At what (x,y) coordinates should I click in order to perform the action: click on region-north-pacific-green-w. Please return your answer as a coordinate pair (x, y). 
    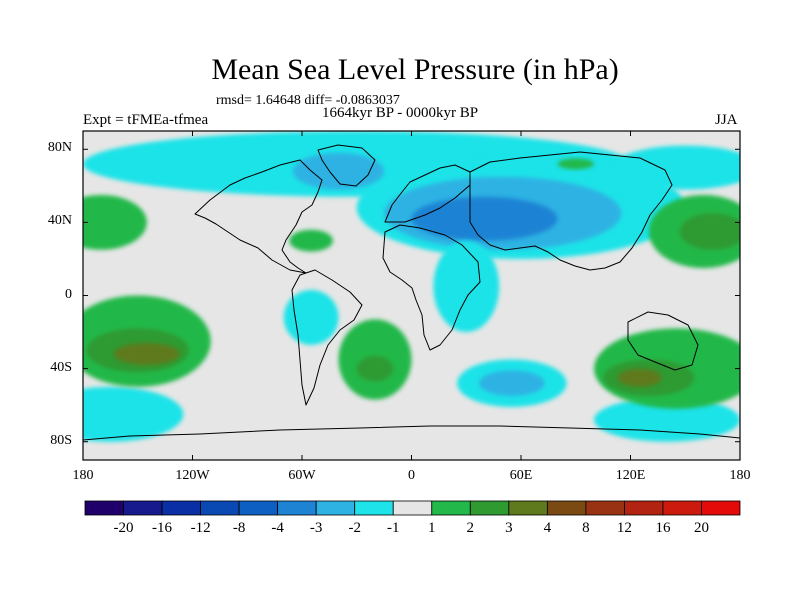
    Looking at the image, I should click on (115, 222).